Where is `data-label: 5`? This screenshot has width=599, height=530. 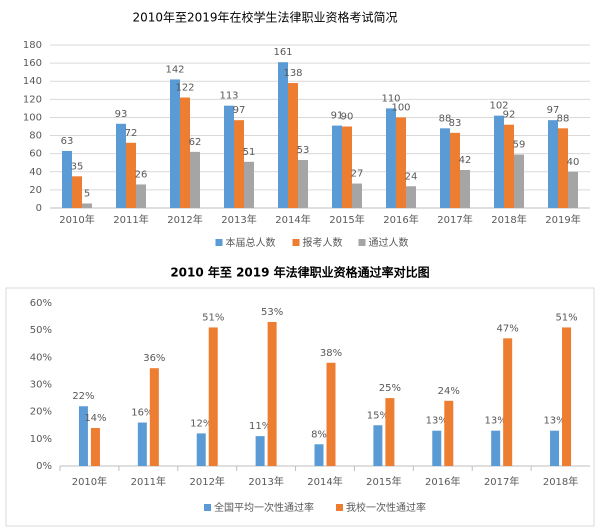 data-label: 5 is located at coordinates (87, 193).